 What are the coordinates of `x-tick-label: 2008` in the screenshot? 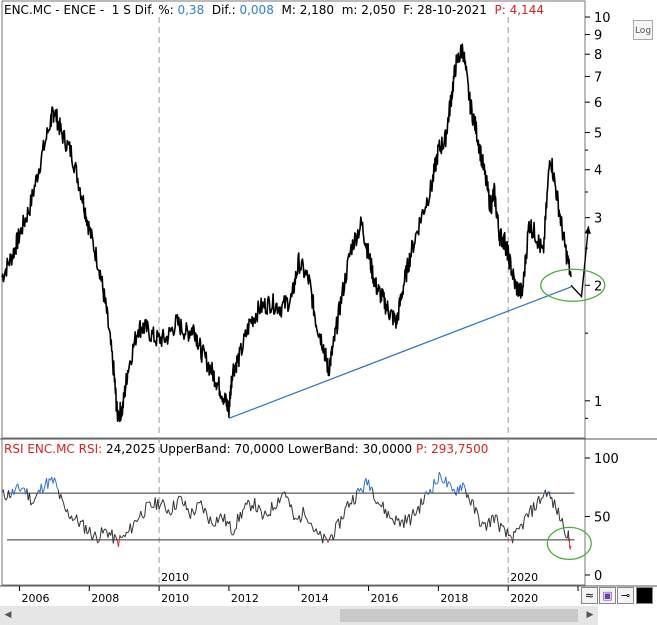 It's located at (105, 598).